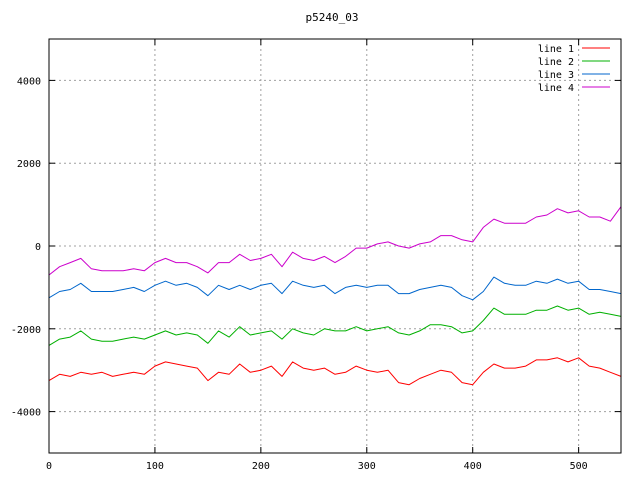  Describe the element at coordinates (579, 466) in the screenshot. I see `x-tick-label: 500` at that location.